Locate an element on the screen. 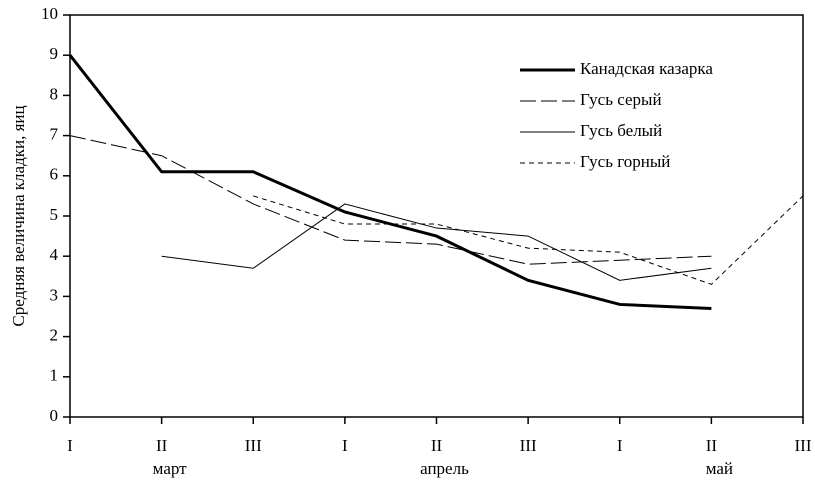 The image size is (815, 489). y-tick-label: 6 is located at coordinates (54, 174).